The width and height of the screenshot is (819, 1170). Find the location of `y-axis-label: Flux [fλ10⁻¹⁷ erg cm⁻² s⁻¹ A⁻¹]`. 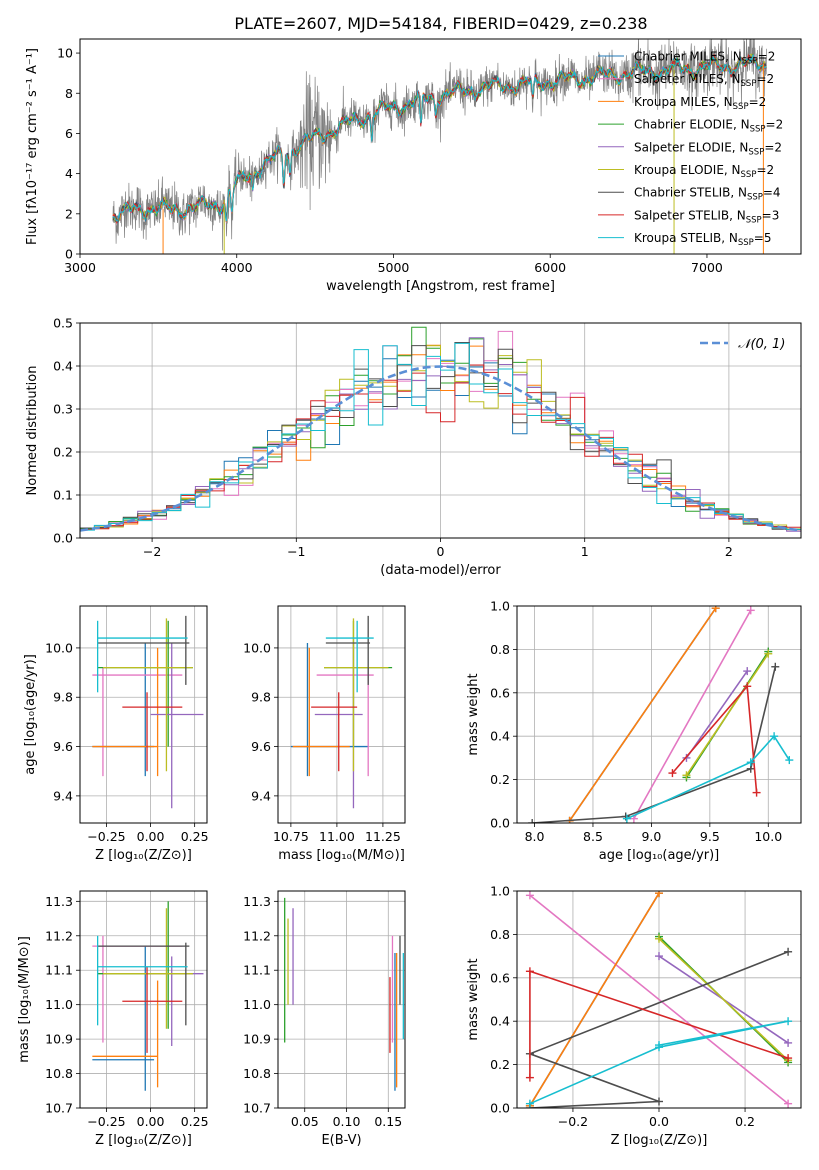

y-axis-label: Flux [fλ10⁻¹⁷ erg cm⁻² s⁻¹ A⁻¹] is located at coordinates (32, 146).